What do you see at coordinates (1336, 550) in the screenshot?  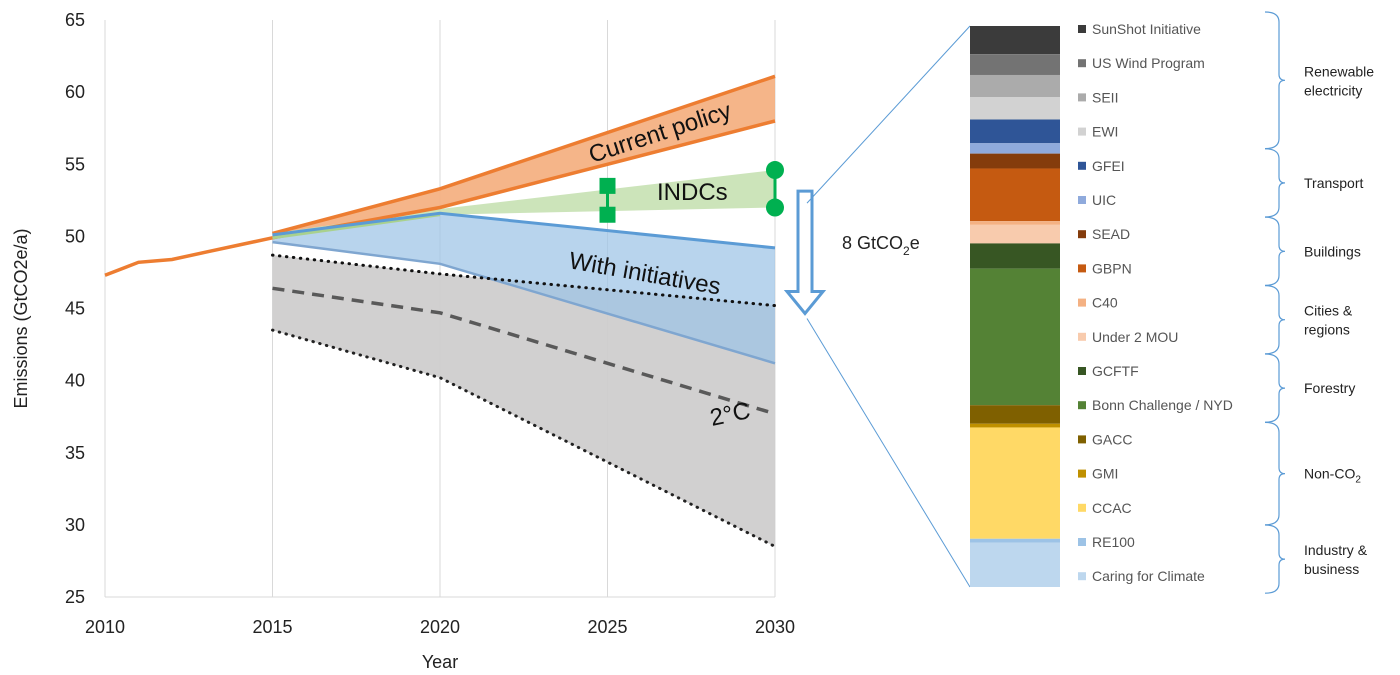 I see `group-label-line1-industry-business: Industry &` at bounding box center [1336, 550].